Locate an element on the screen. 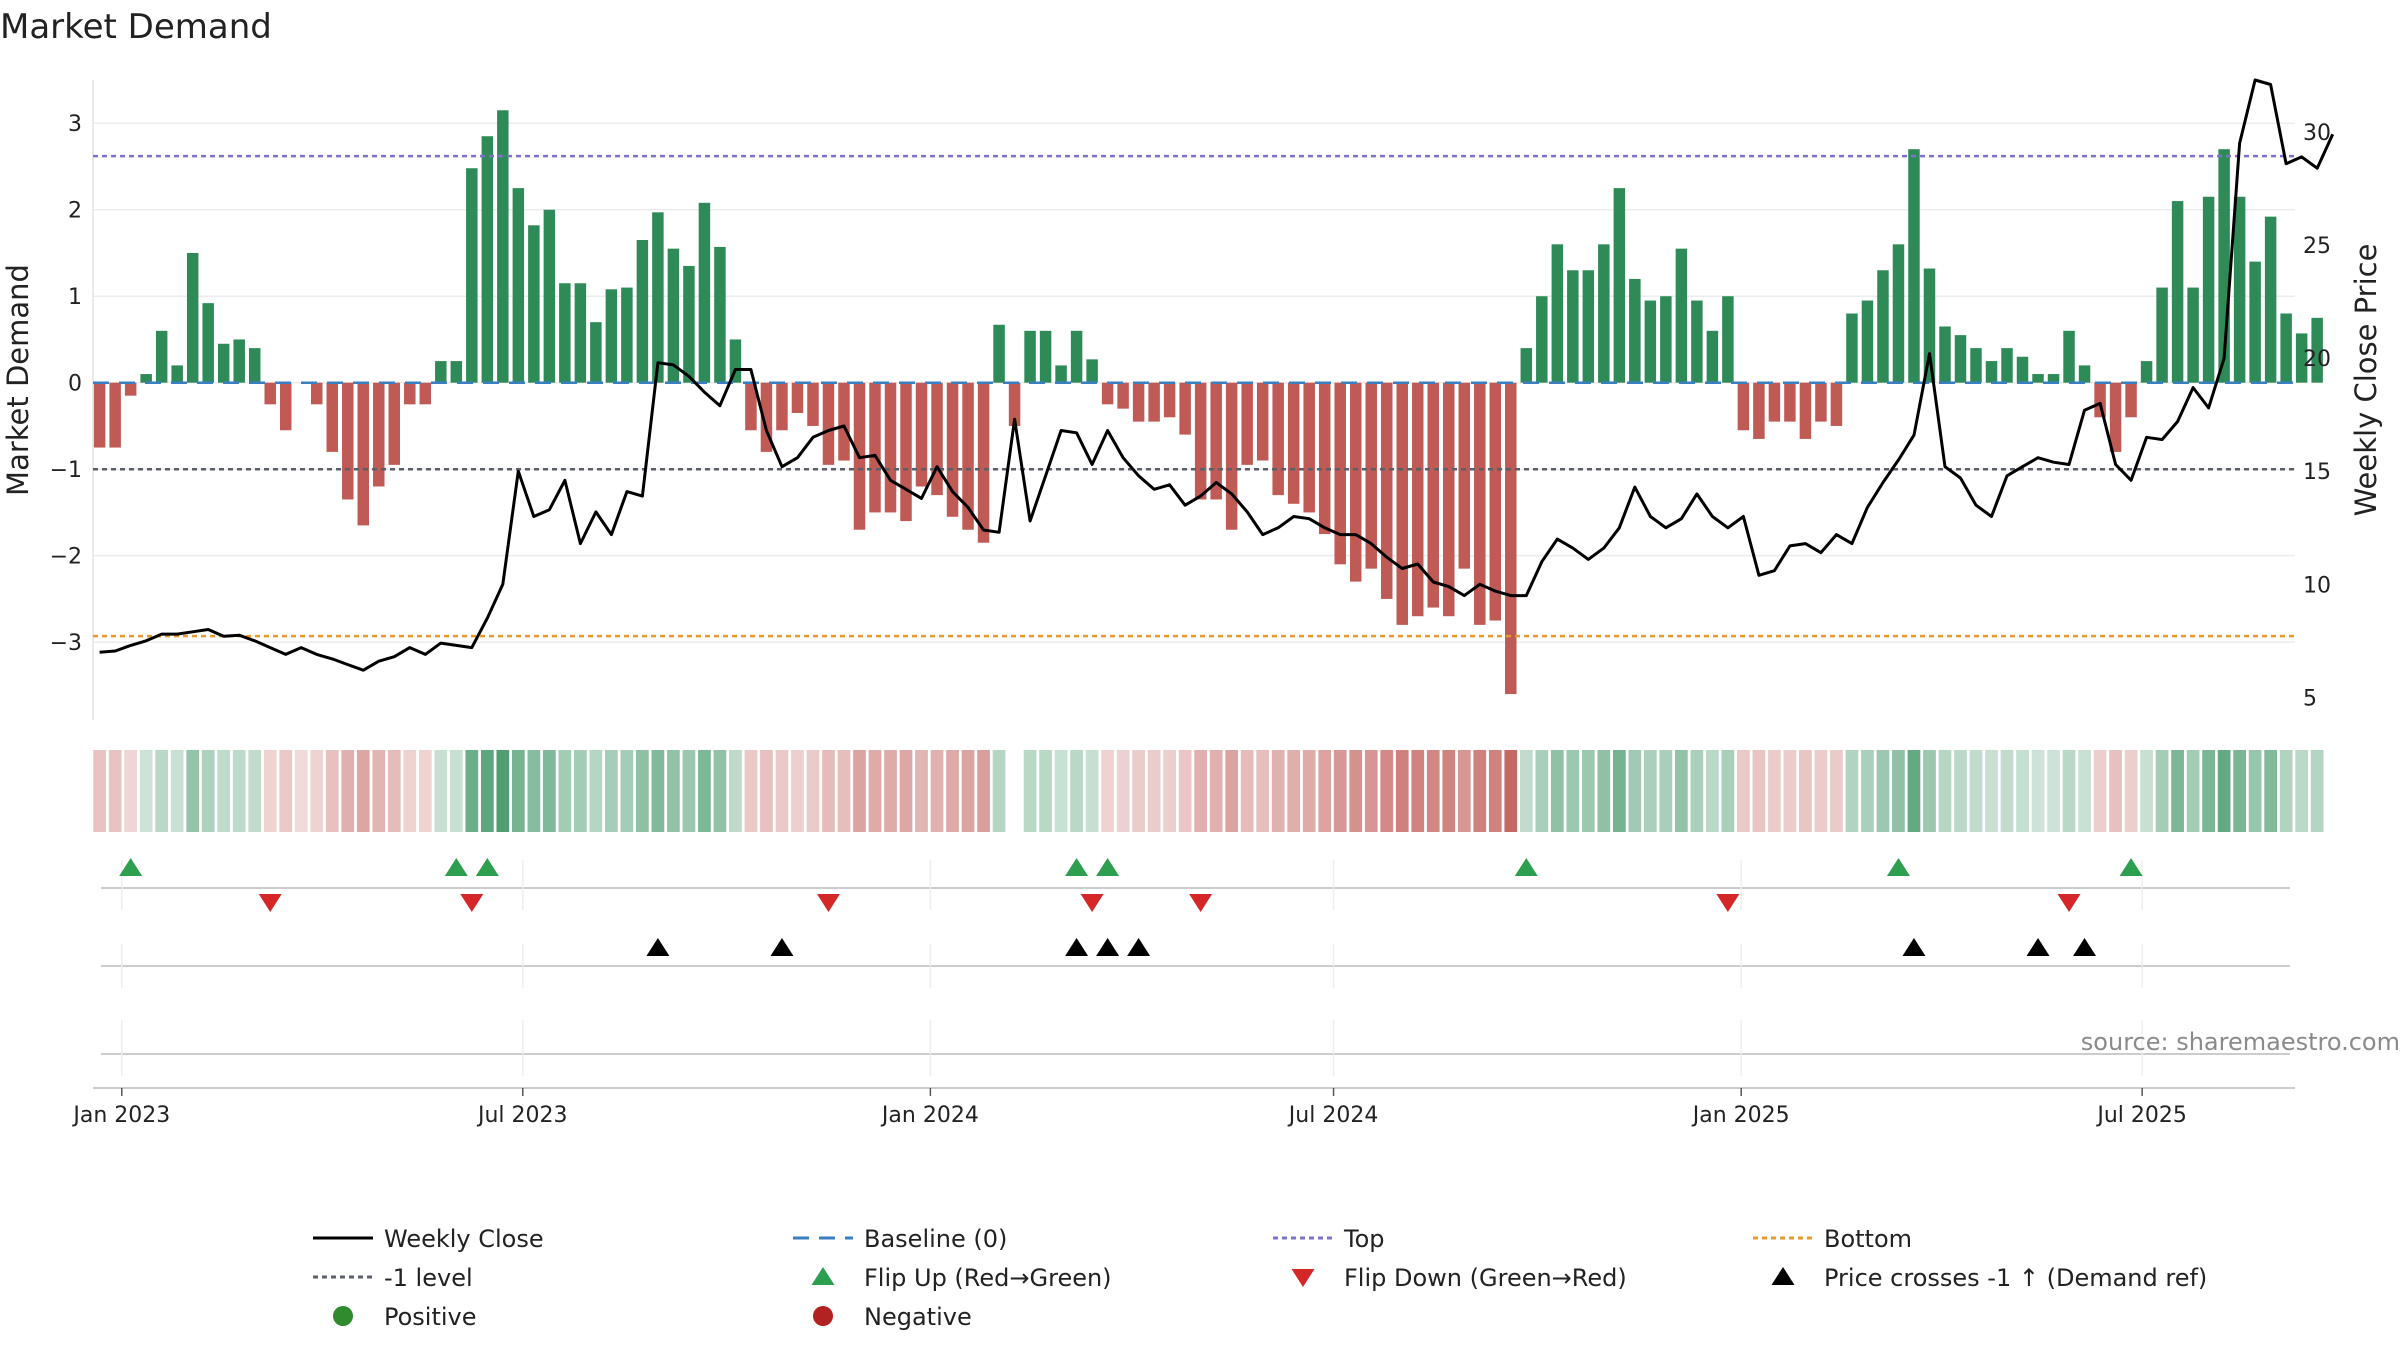 The image size is (2400, 1350). legend-swatch is located at coordinates (823, 1316).